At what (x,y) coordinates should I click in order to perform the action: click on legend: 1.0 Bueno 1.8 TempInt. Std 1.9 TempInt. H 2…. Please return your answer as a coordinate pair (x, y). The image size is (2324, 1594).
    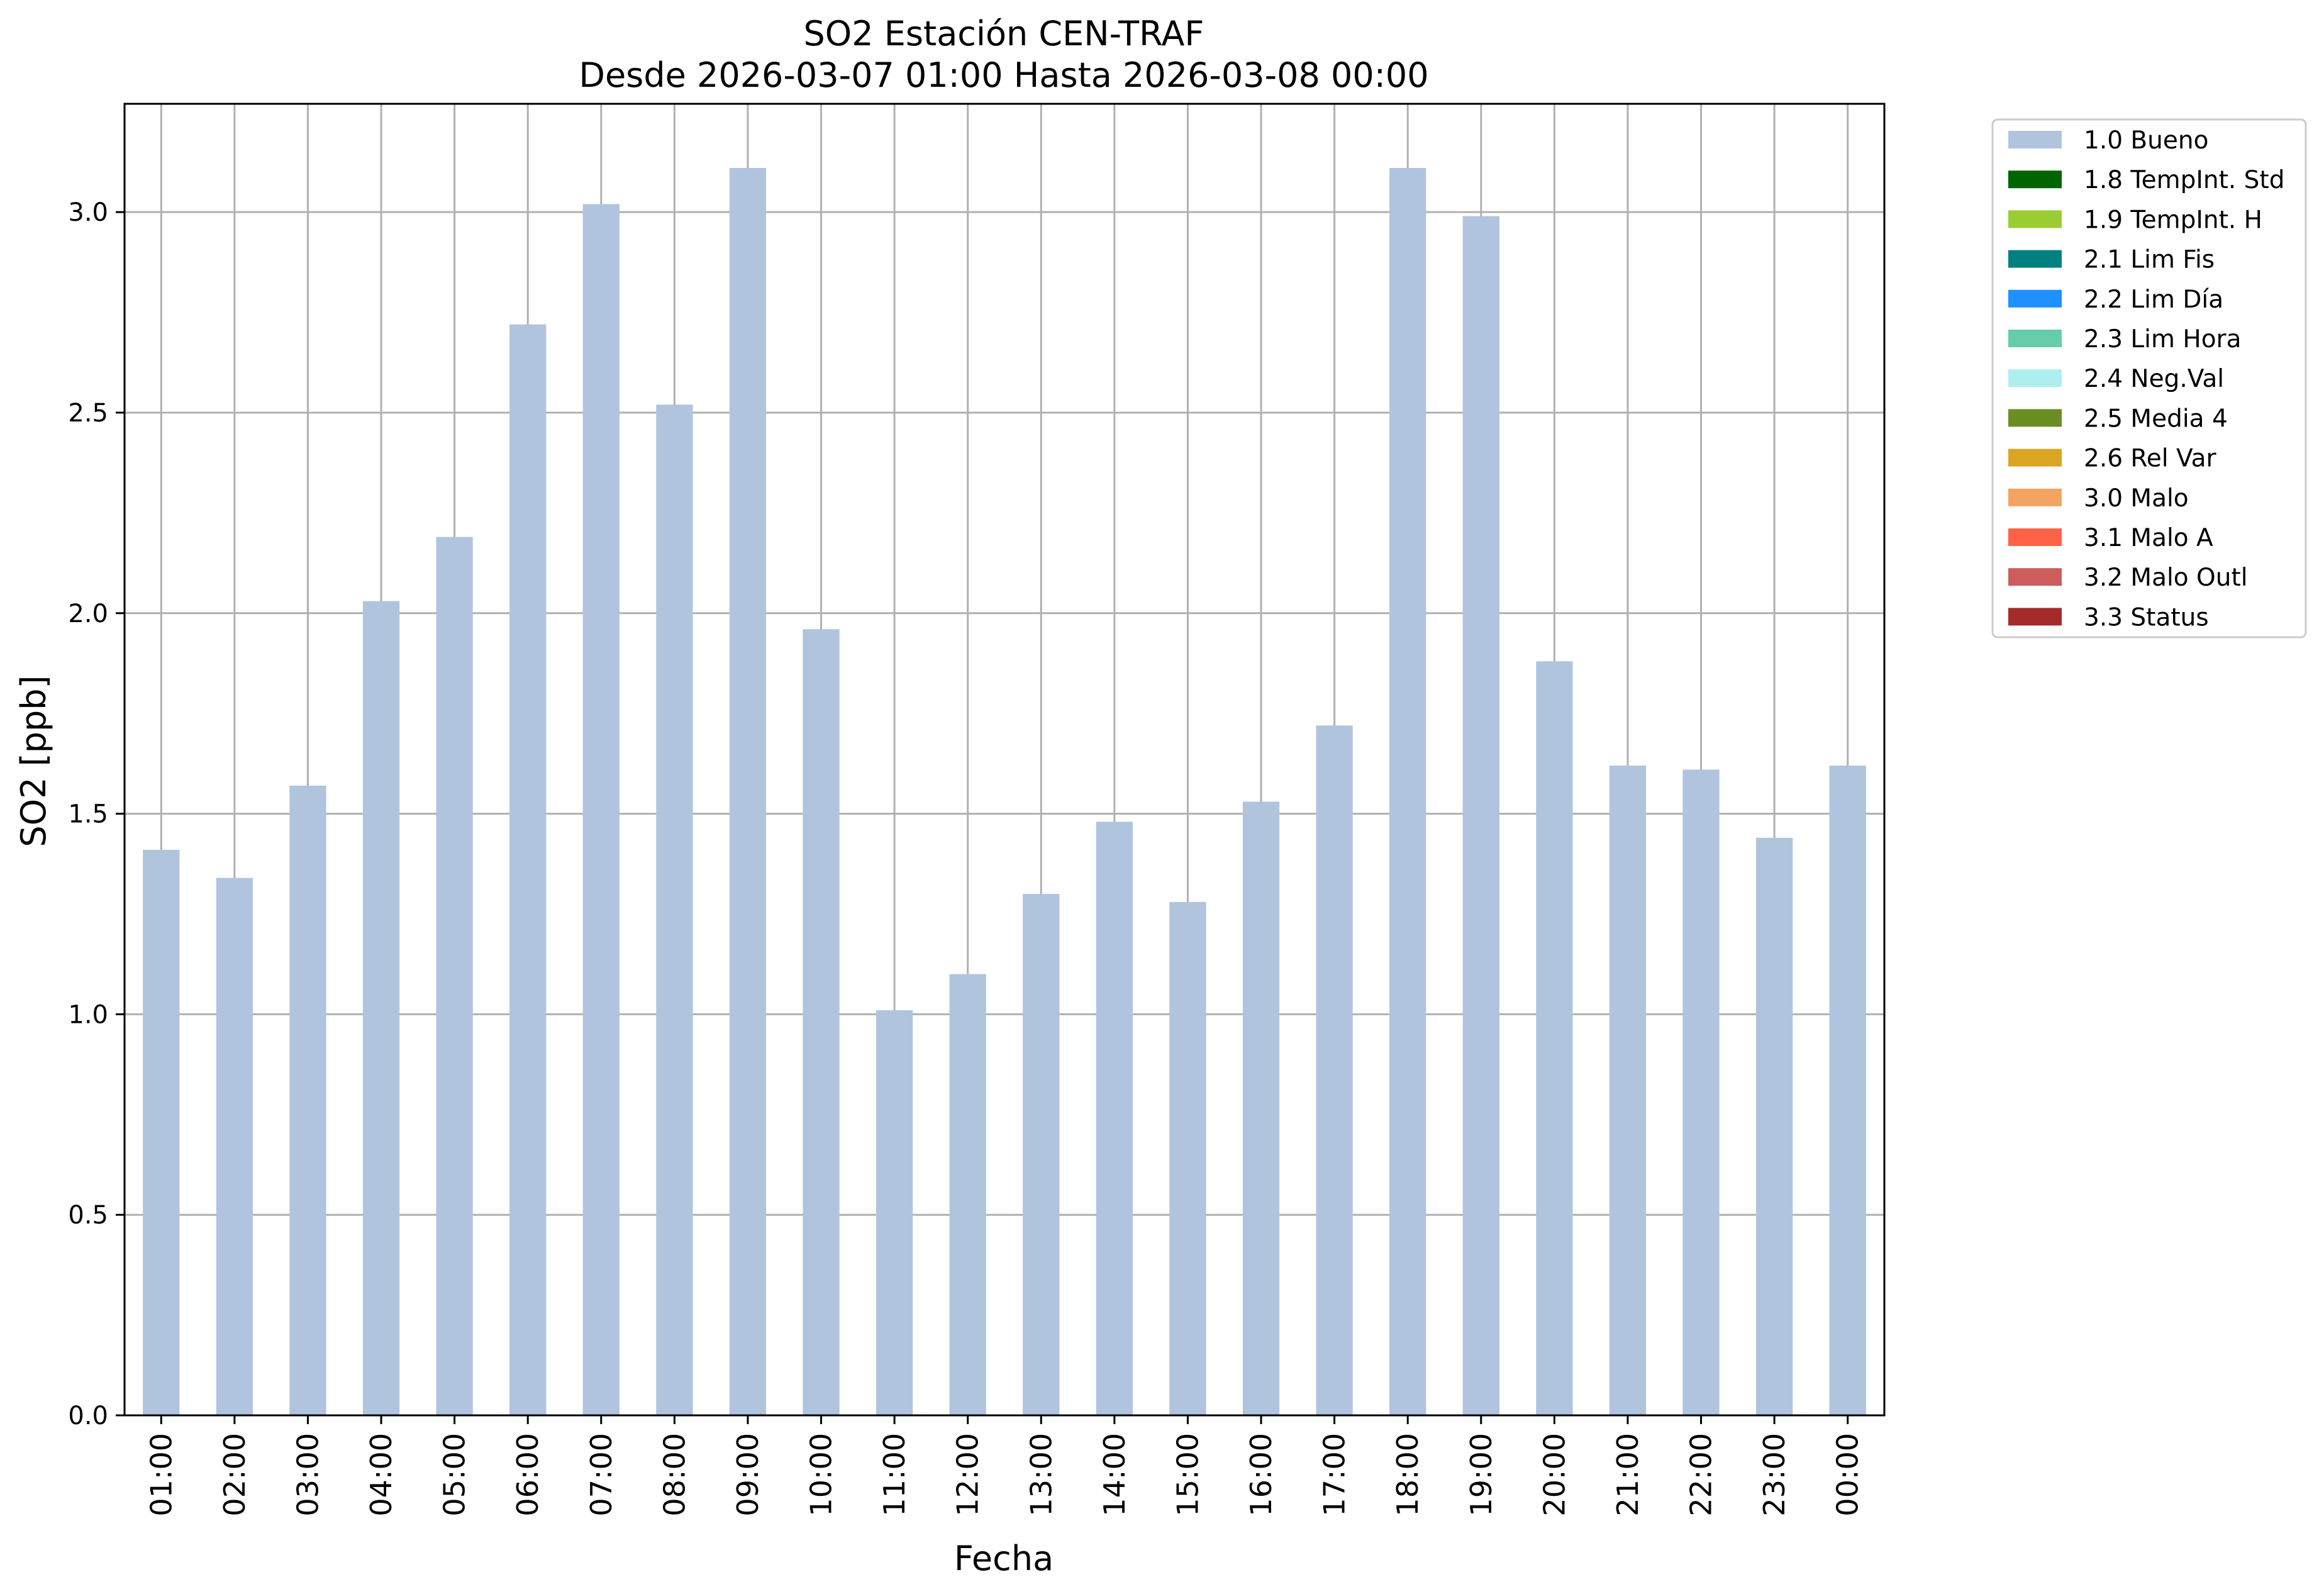
    Looking at the image, I should click on (2149, 378).